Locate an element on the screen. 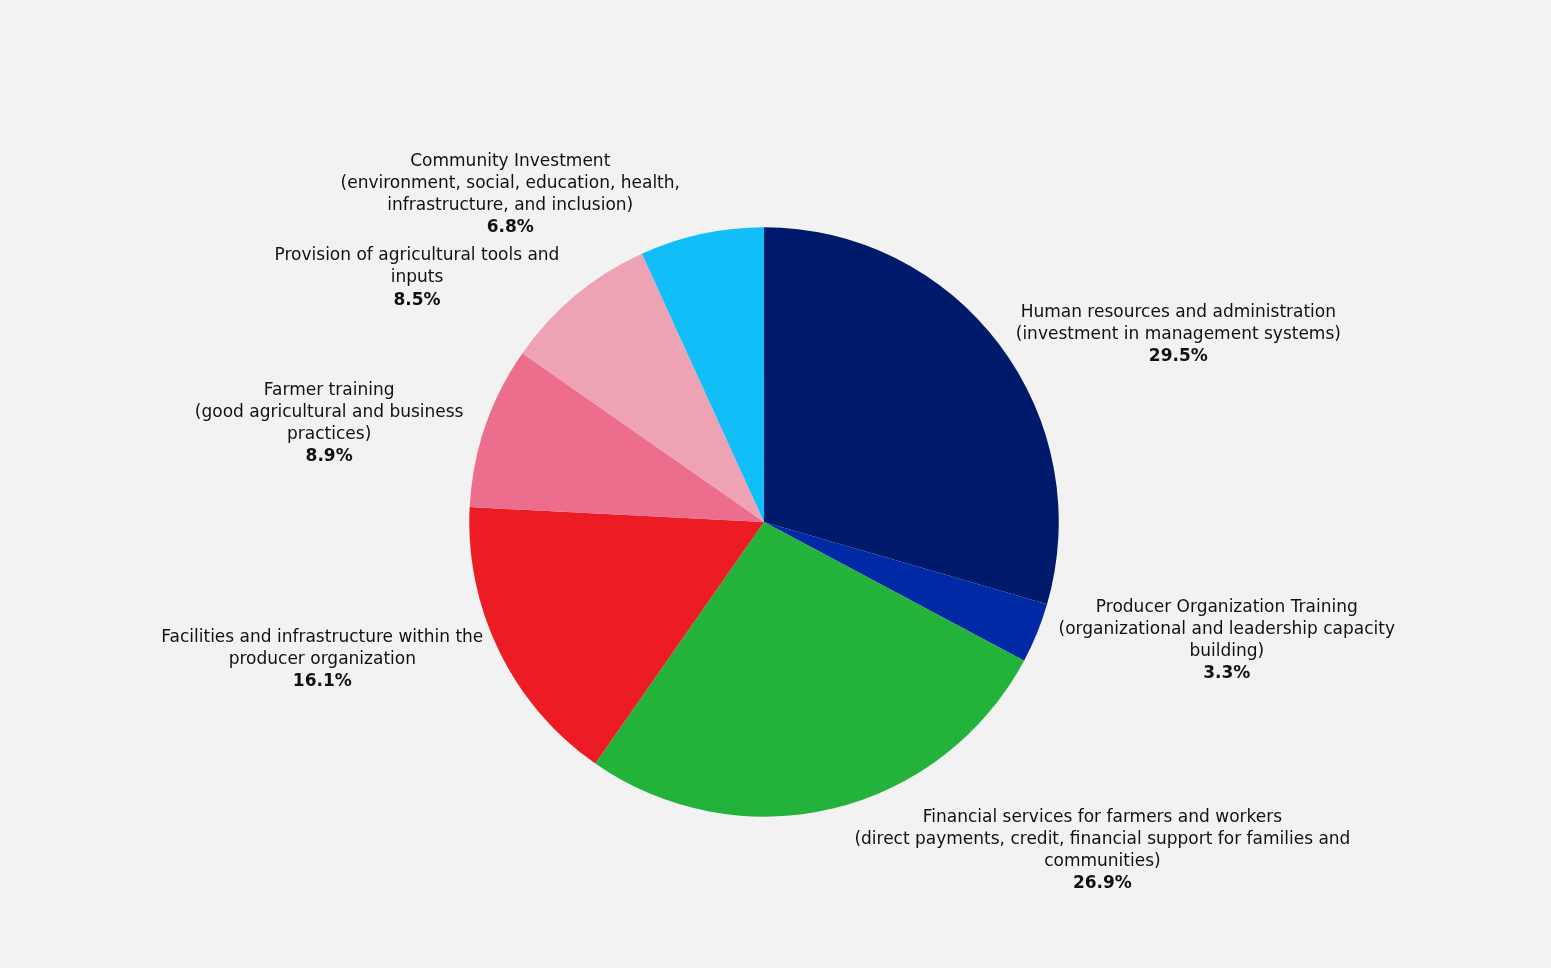 The width and height of the screenshot is (1551, 968). slice-label: Provision of agricultural tools and inputs is located at coordinates (417, 265).